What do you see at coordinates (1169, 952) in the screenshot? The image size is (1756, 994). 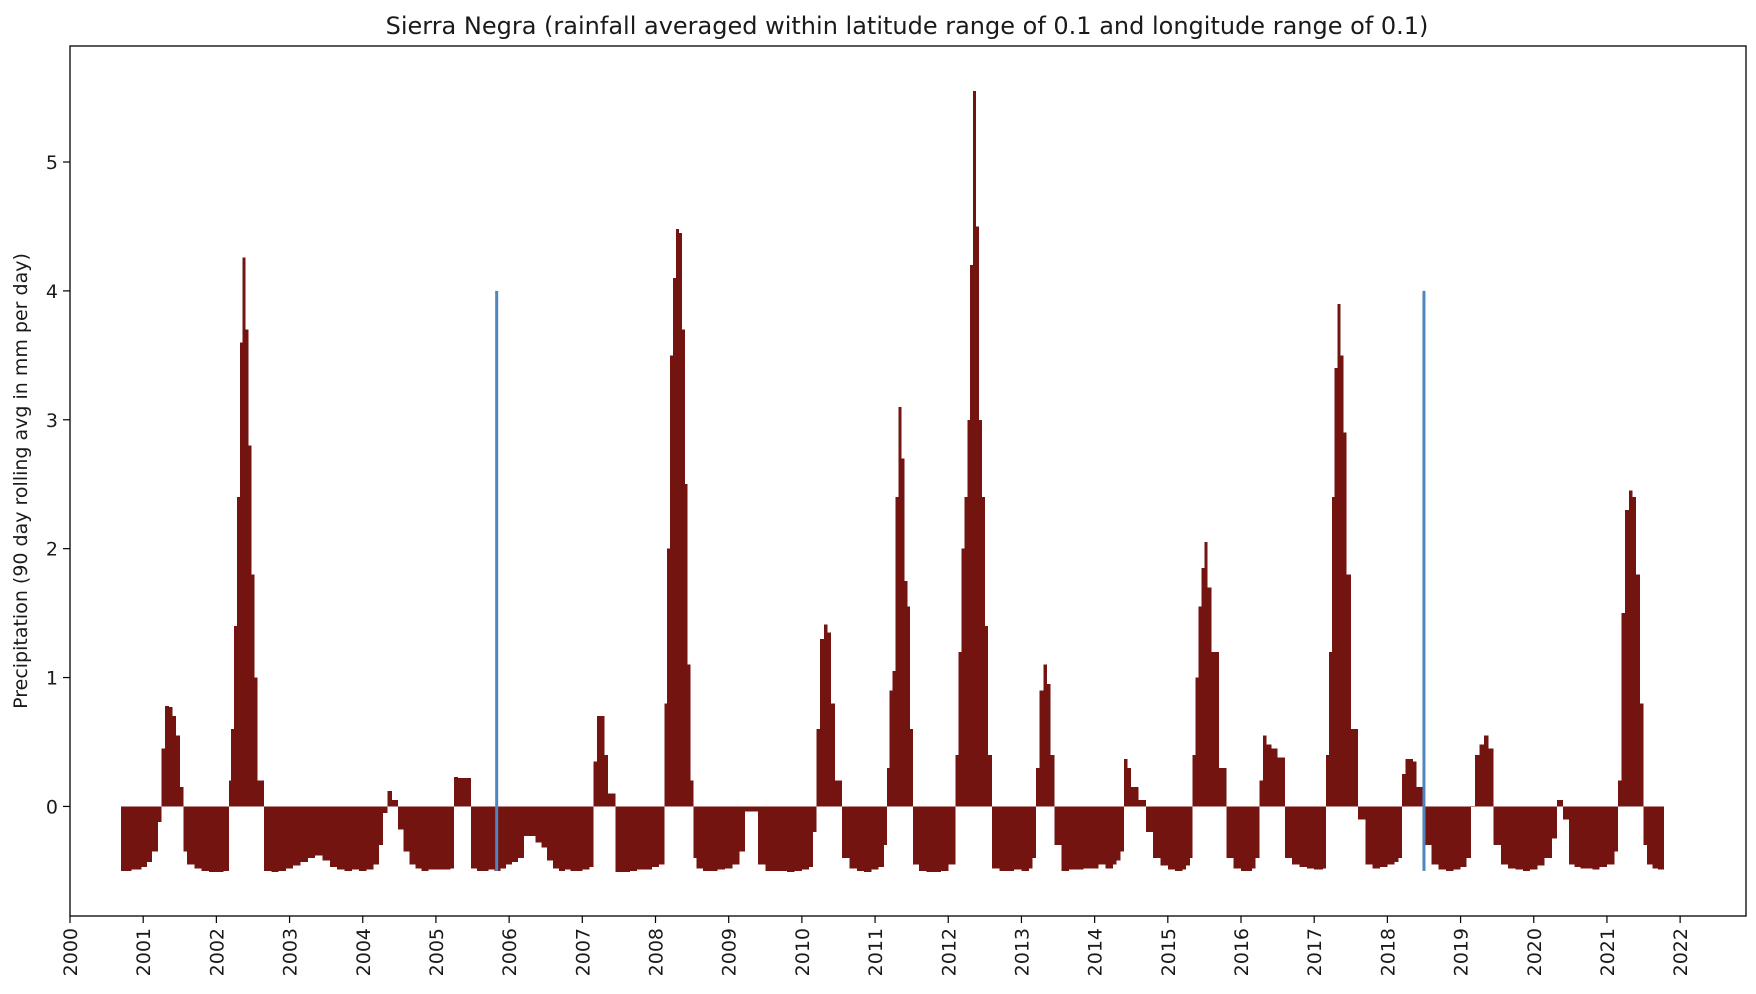 I see `x-tick-label: 2015` at bounding box center [1169, 952].